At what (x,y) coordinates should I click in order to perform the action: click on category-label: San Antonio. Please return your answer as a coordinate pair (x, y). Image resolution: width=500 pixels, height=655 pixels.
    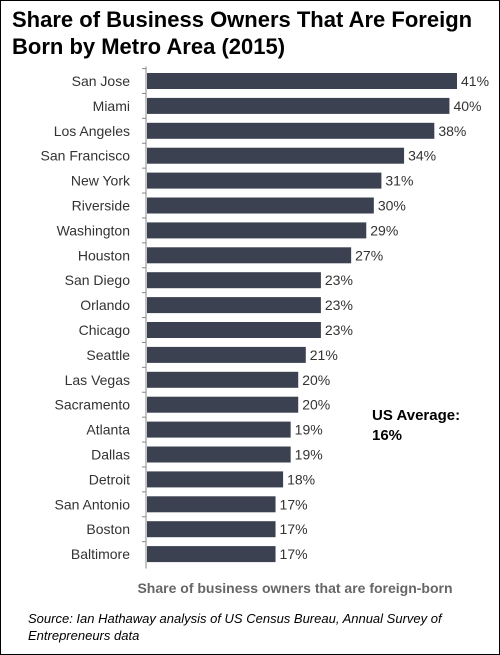
    Looking at the image, I should click on (92, 504).